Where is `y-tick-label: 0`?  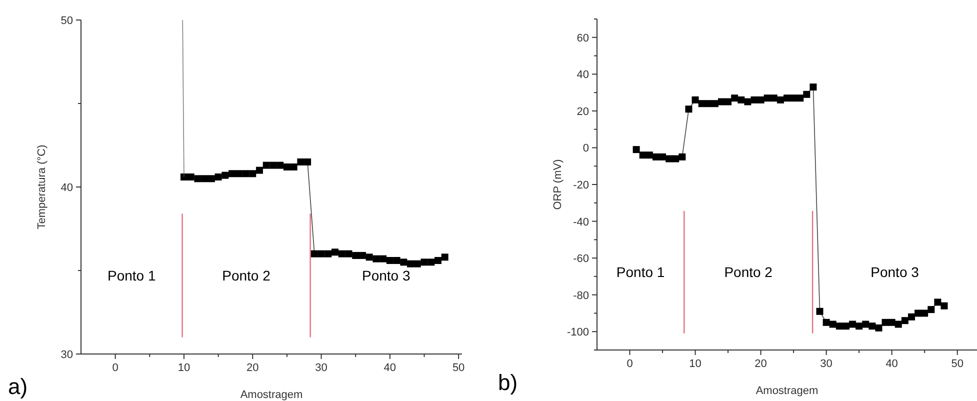
y-tick-label: 0 is located at coordinates (585, 148).